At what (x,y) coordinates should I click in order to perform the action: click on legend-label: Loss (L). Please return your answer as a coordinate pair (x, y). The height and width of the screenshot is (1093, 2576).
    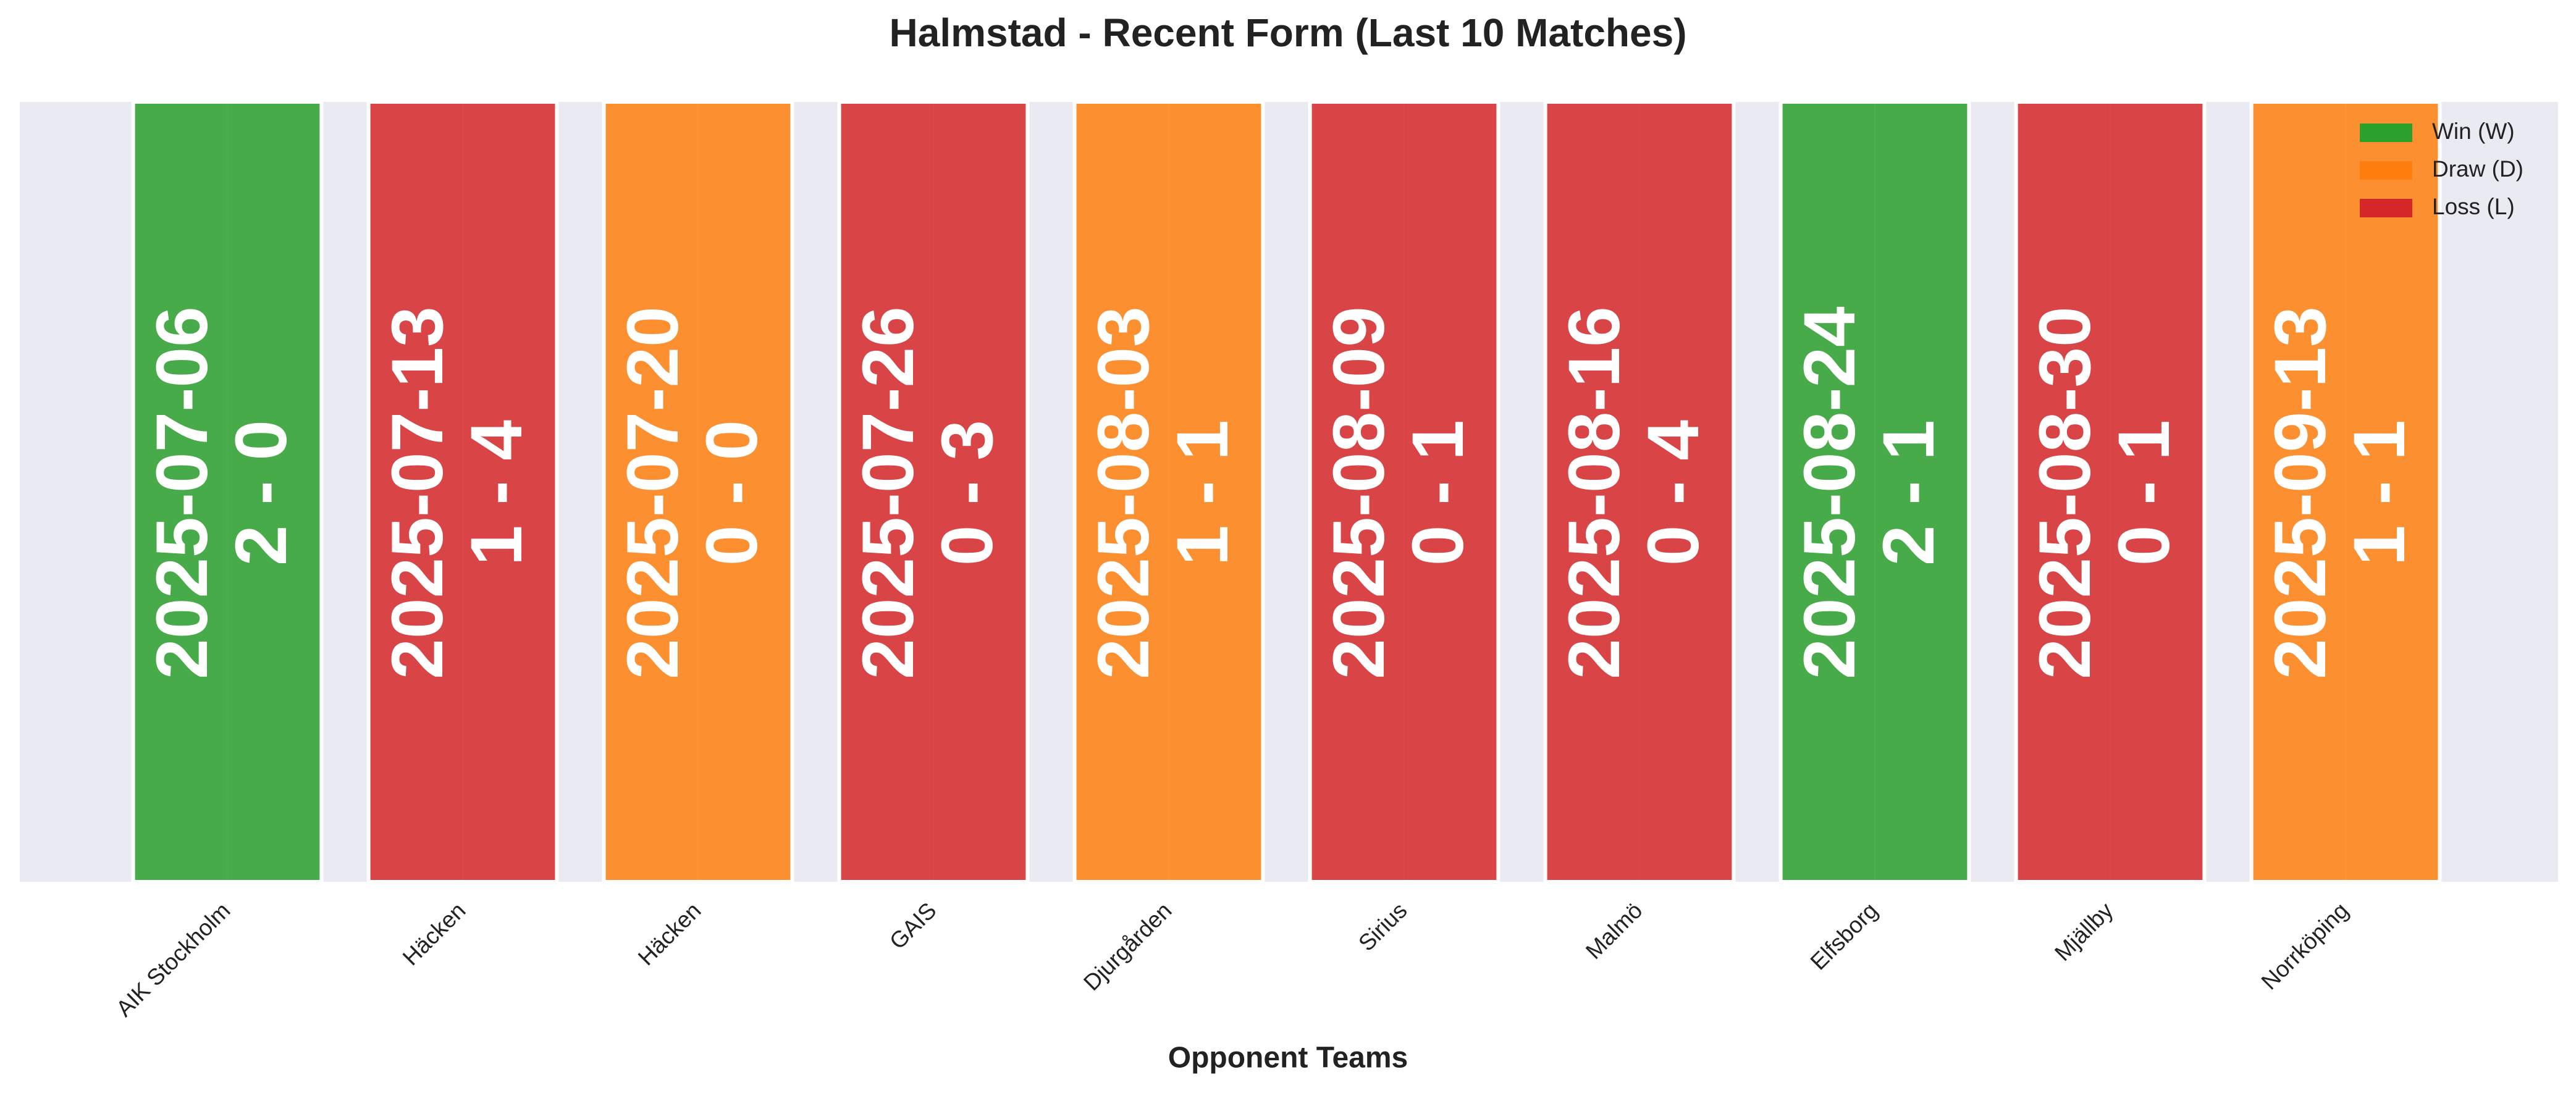
    Looking at the image, I should click on (2473, 206).